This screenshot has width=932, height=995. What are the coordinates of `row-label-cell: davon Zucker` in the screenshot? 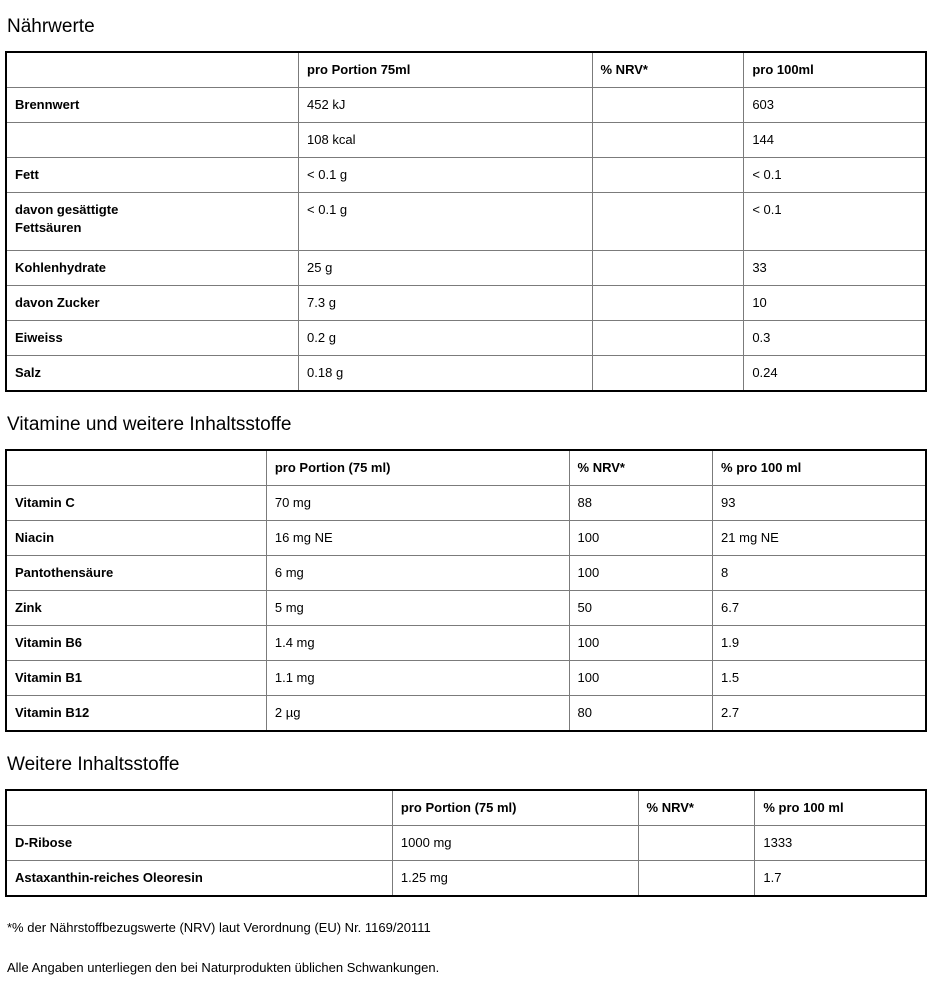 It's located at (152, 303).